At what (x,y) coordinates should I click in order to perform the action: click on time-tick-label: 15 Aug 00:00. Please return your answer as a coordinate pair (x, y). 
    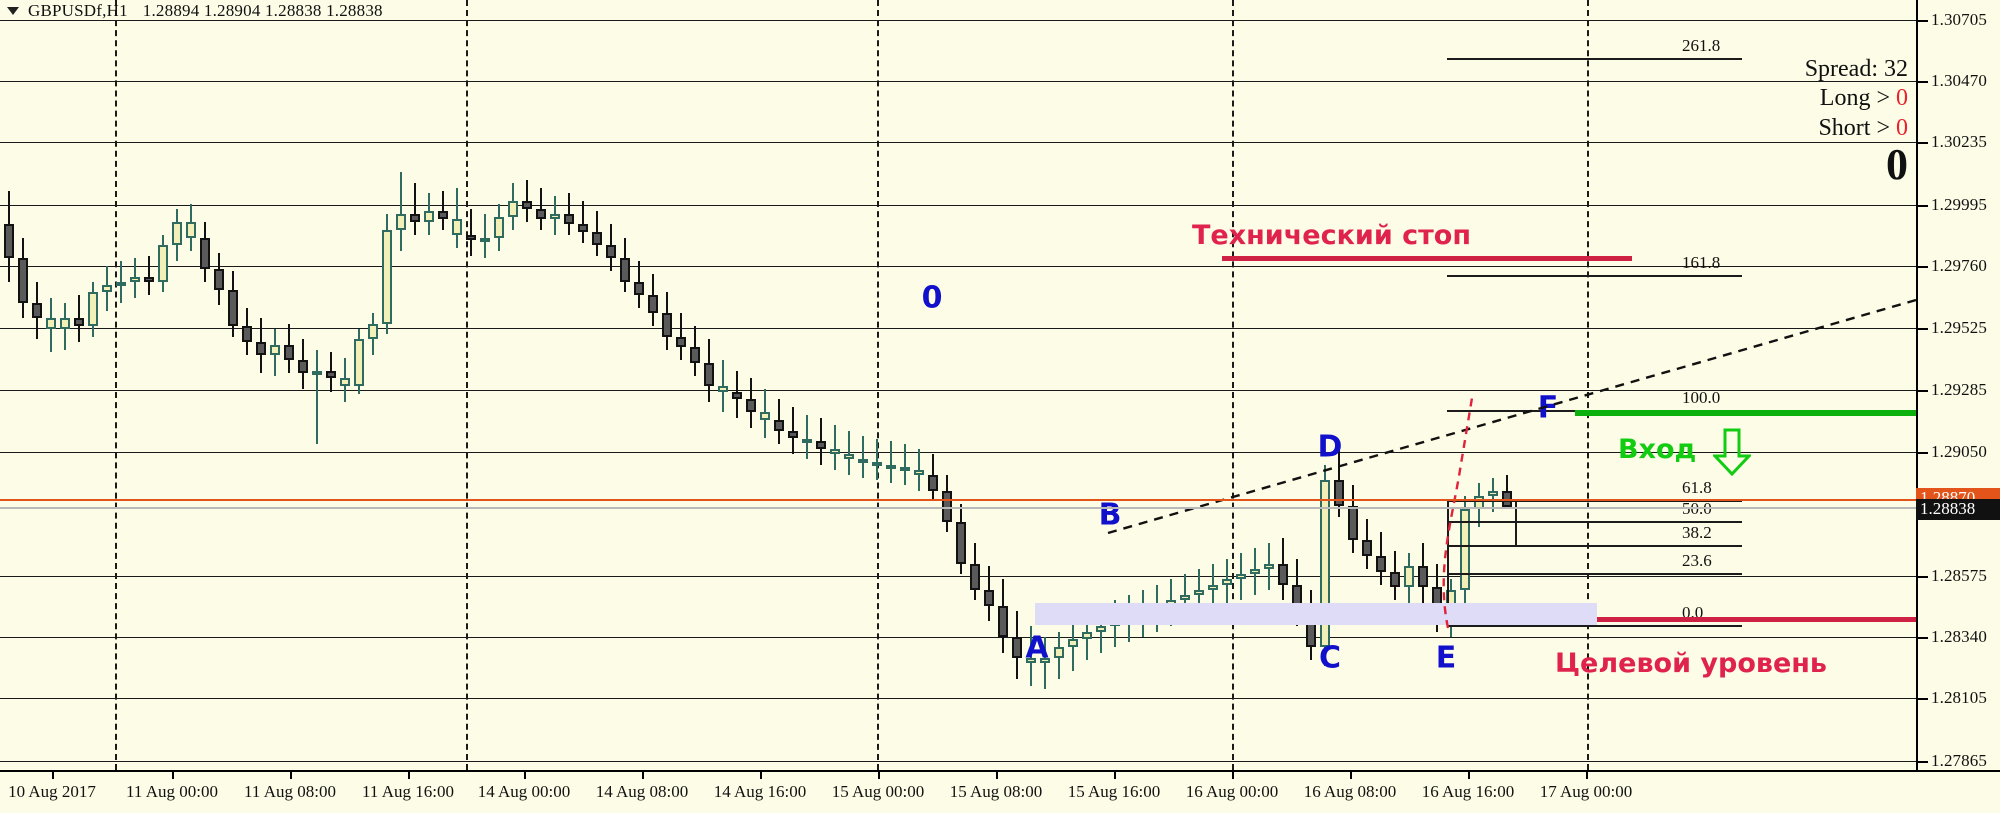
    Looking at the image, I should click on (878, 791).